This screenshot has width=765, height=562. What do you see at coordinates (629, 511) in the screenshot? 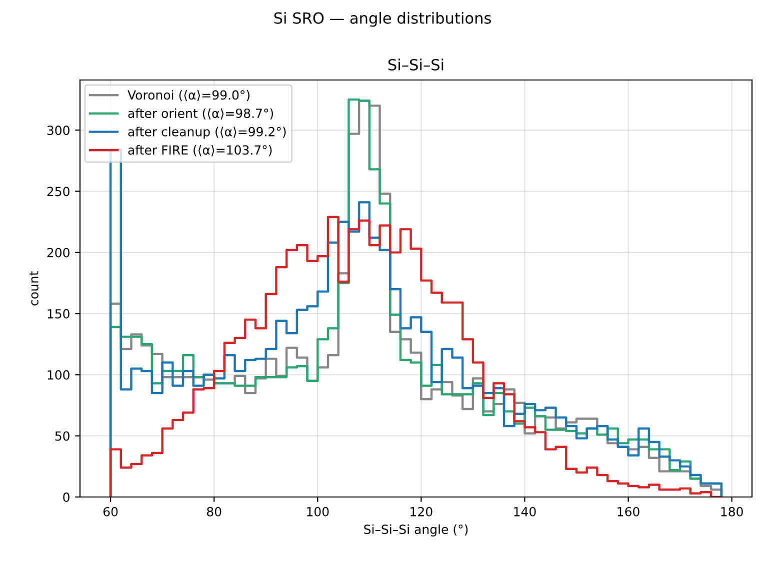
I see `x-tick-label: 160` at bounding box center [629, 511].